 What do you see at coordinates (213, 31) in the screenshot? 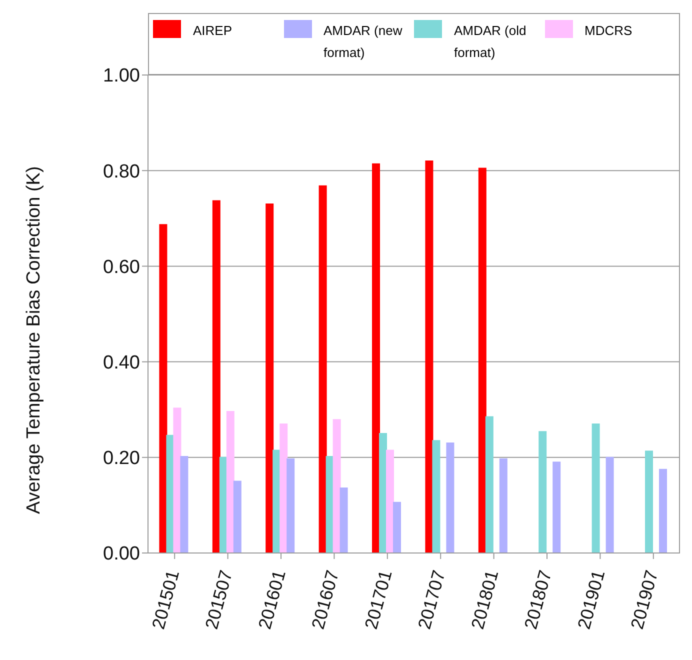
I see `legend-label: AIREP` at bounding box center [213, 31].